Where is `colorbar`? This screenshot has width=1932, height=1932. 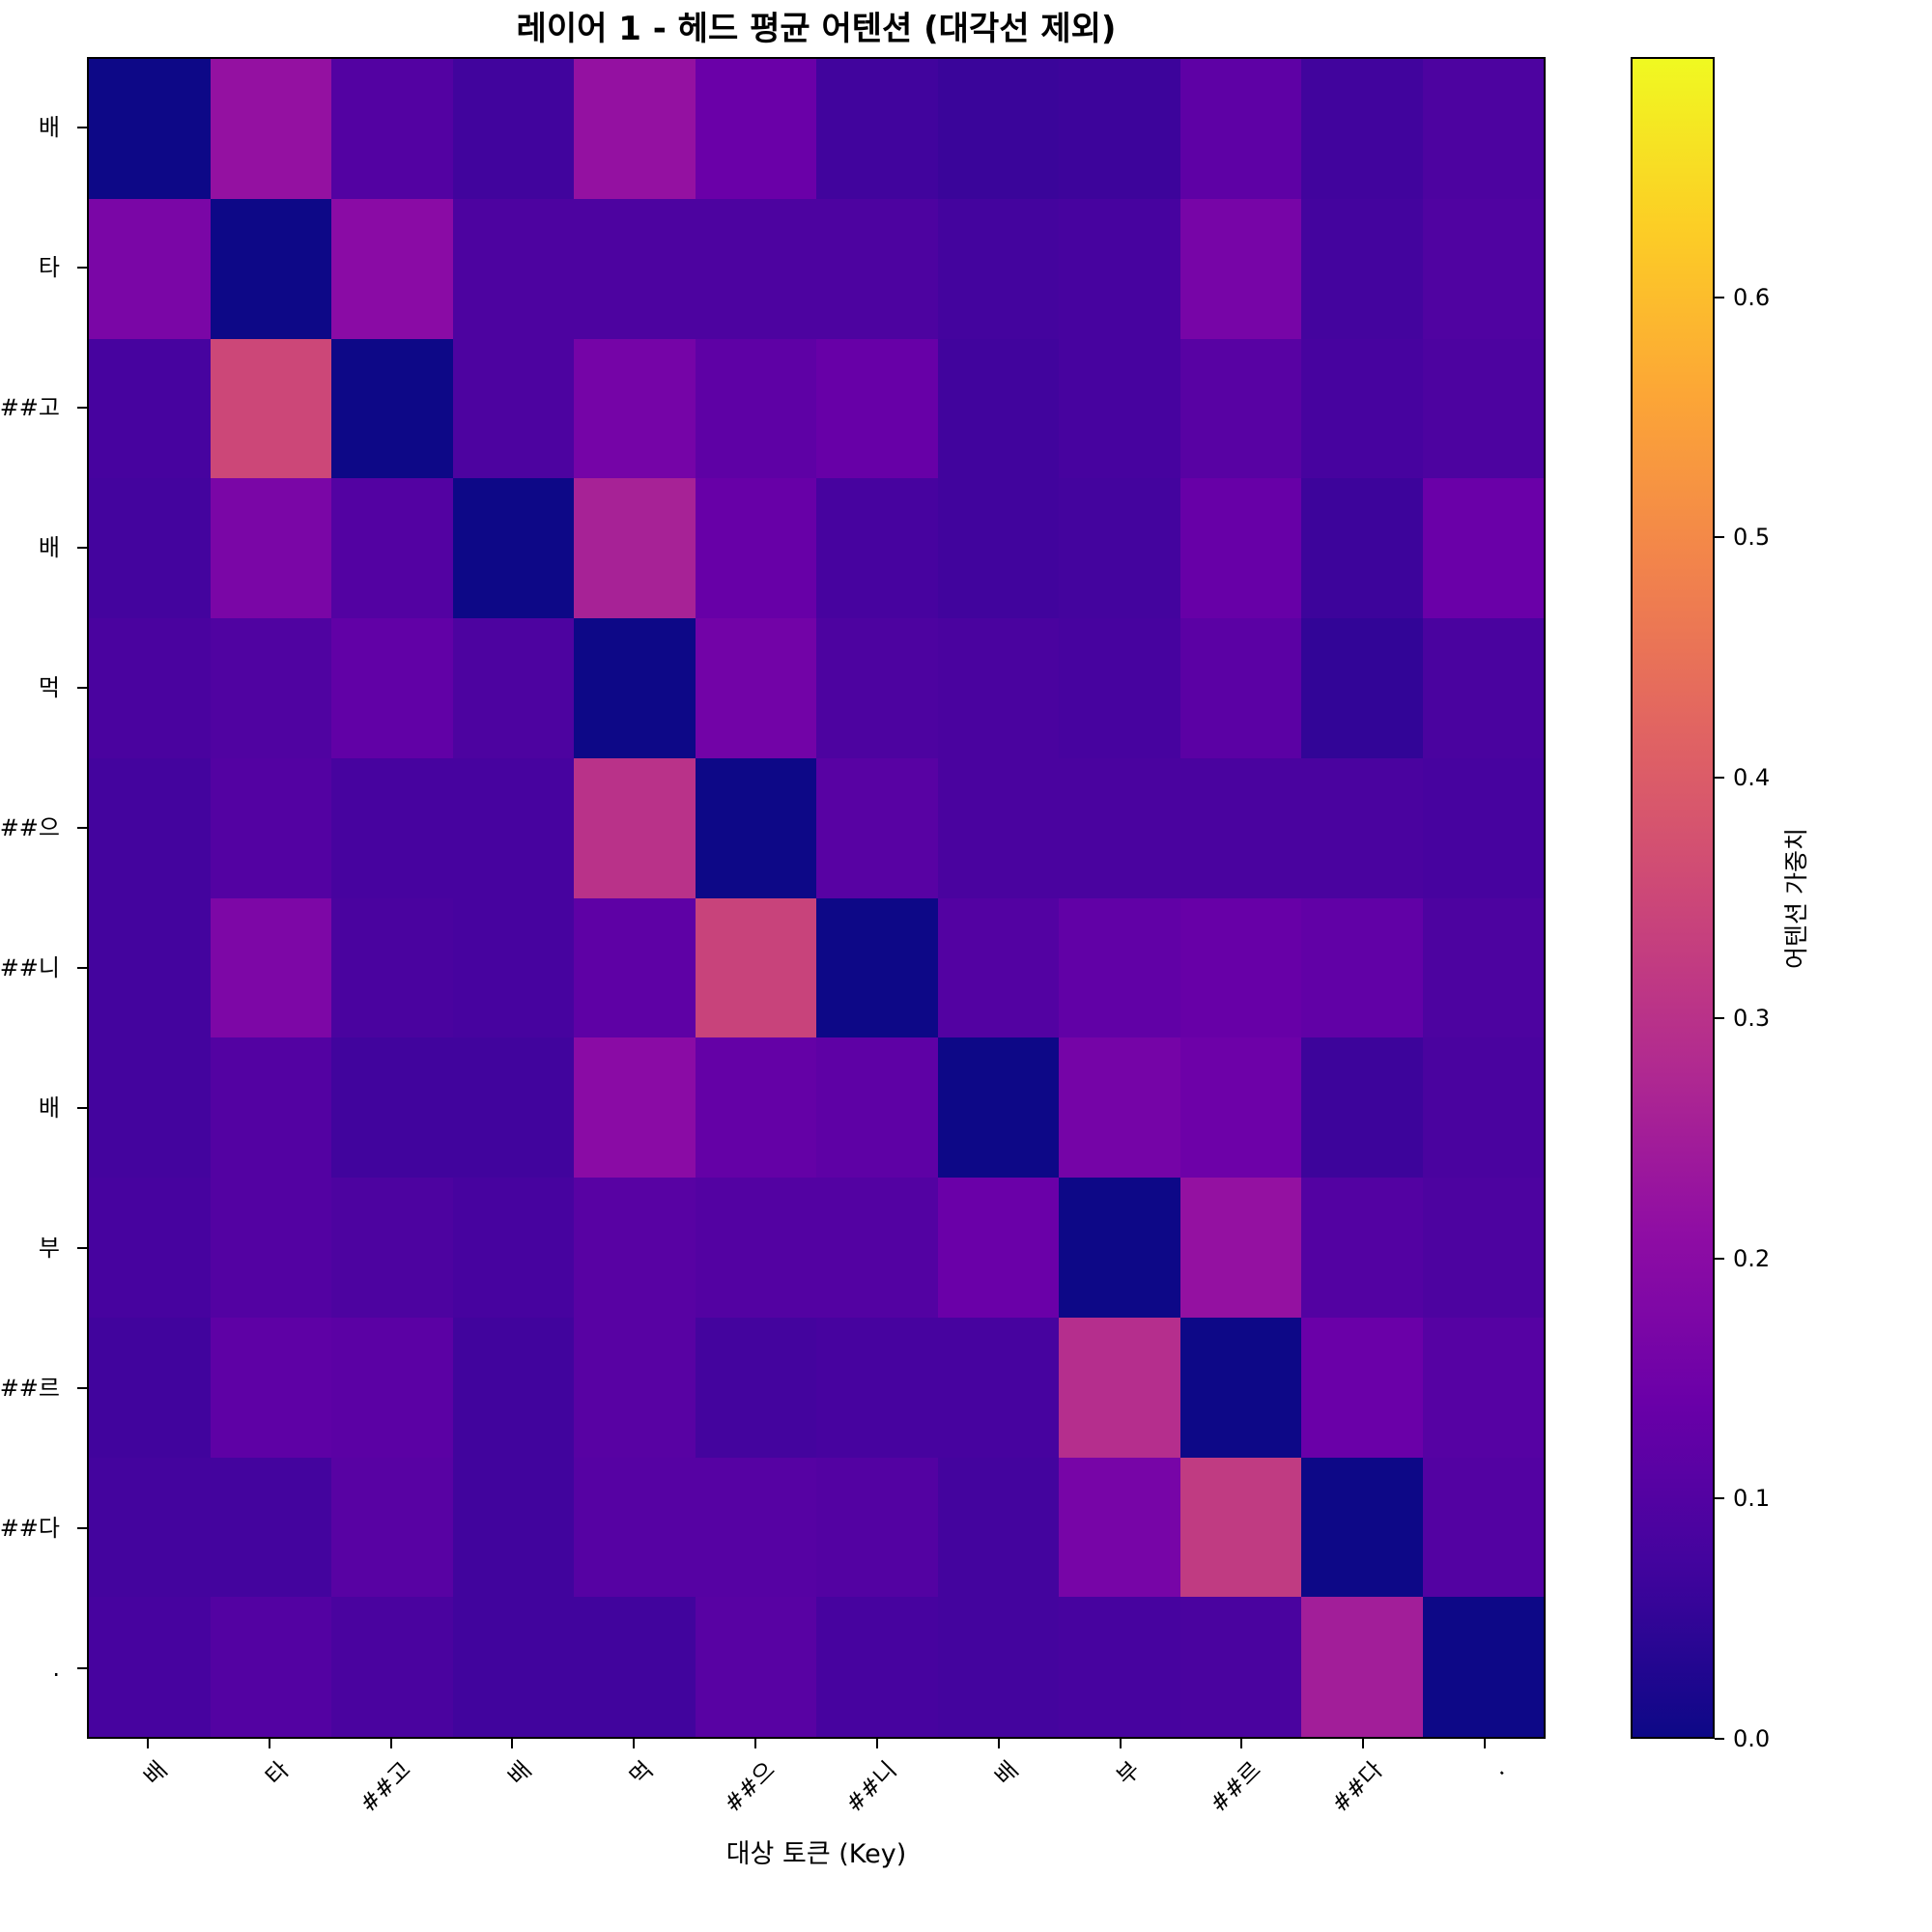 colorbar is located at coordinates (1673, 898).